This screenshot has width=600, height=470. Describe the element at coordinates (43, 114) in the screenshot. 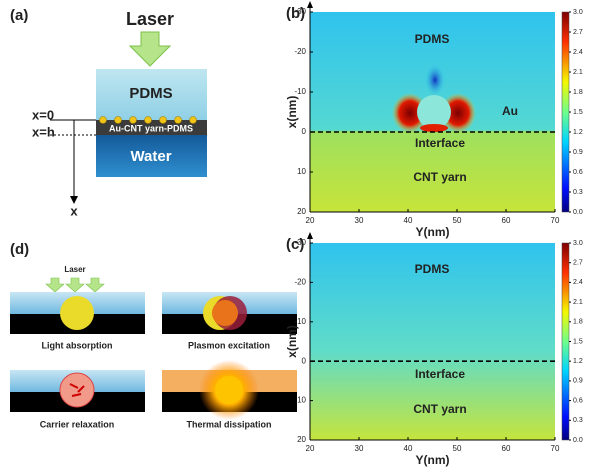

I see `x0-label: x=0` at that location.